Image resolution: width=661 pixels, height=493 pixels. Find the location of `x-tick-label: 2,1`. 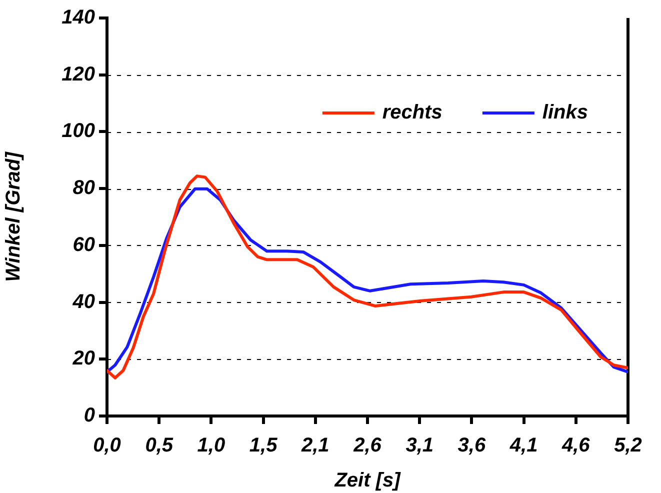

x-tick-label: 2,1 is located at coordinates (315, 445).